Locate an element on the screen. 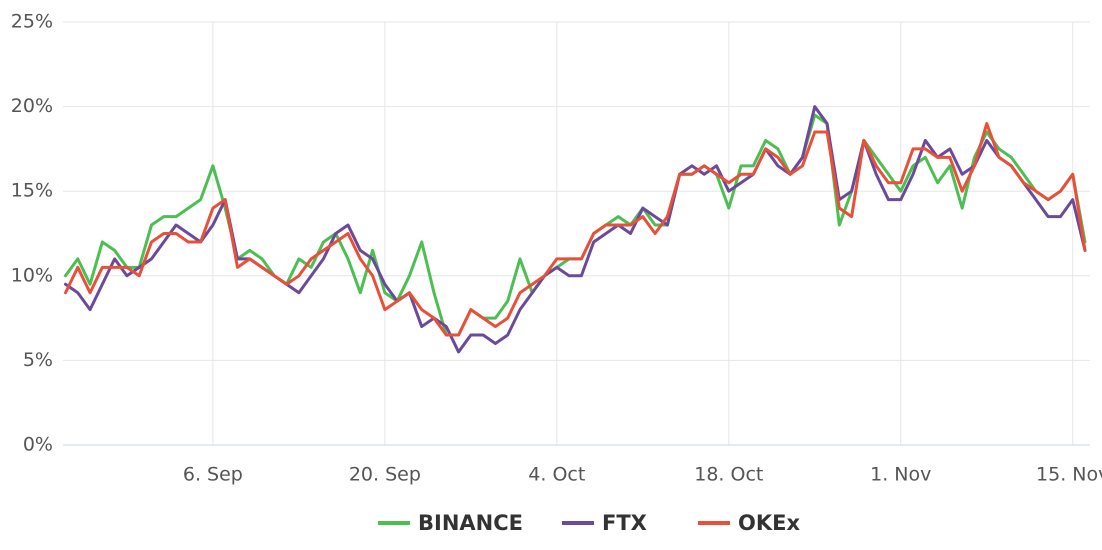  legend-label: FTX is located at coordinates (624, 523).